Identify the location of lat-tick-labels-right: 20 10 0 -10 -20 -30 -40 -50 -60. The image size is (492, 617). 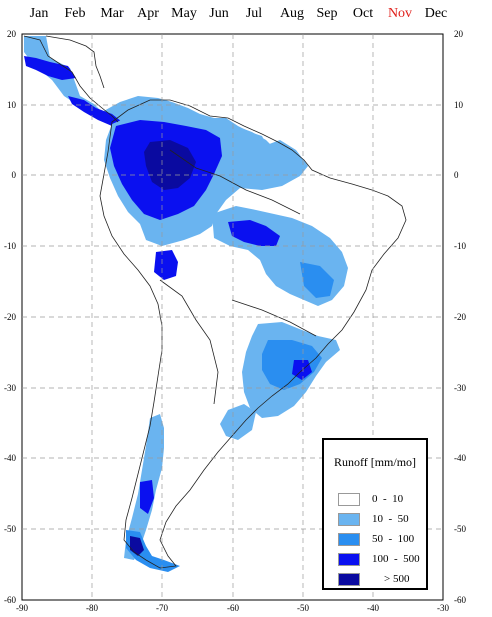
(460, 317).